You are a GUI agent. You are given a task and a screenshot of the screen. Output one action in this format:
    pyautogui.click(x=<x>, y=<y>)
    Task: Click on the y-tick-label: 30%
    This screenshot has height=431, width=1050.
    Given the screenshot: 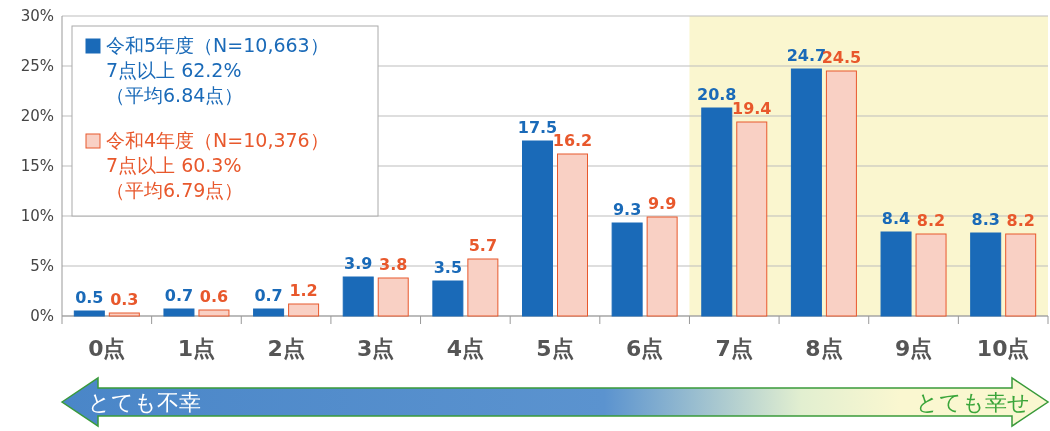 What is the action you would take?
    pyautogui.click(x=37, y=16)
    